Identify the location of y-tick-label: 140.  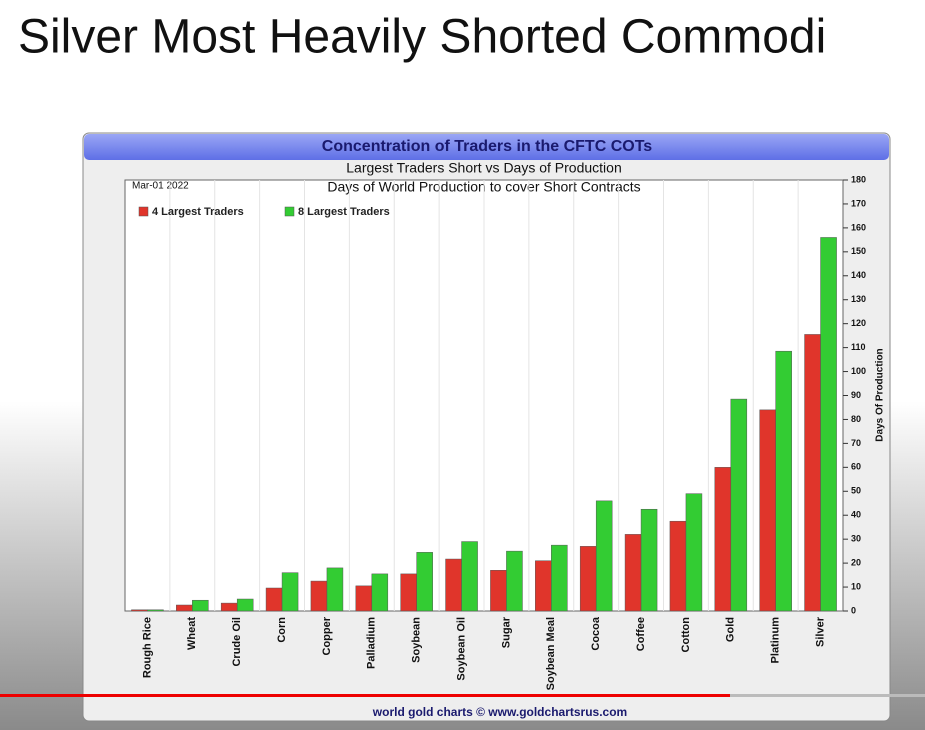
(858, 275).